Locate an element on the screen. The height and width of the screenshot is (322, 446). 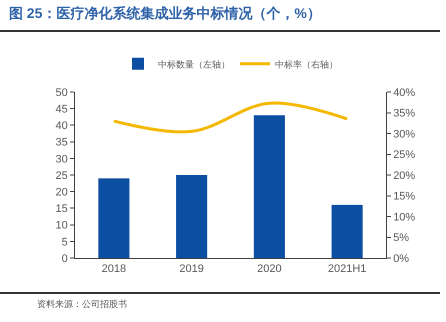
y2-tick-label: 25% is located at coordinates (404, 155).